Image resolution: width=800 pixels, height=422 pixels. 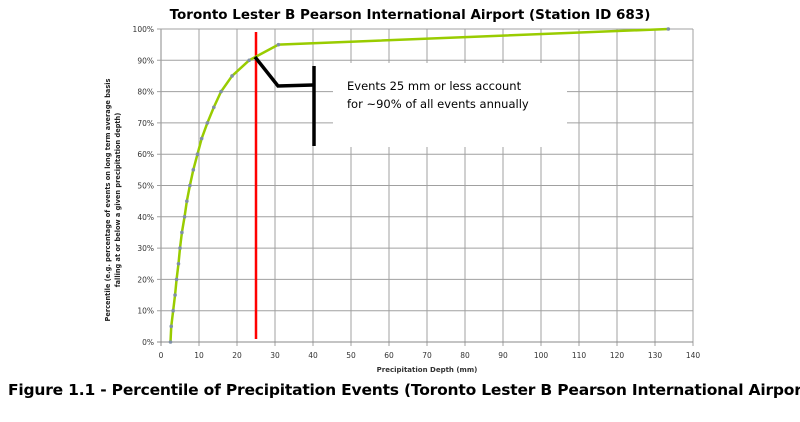 What do you see at coordinates (465, 355) in the screenshot?
I see `x-tick-label: 80` at bounding box center [465, 355].